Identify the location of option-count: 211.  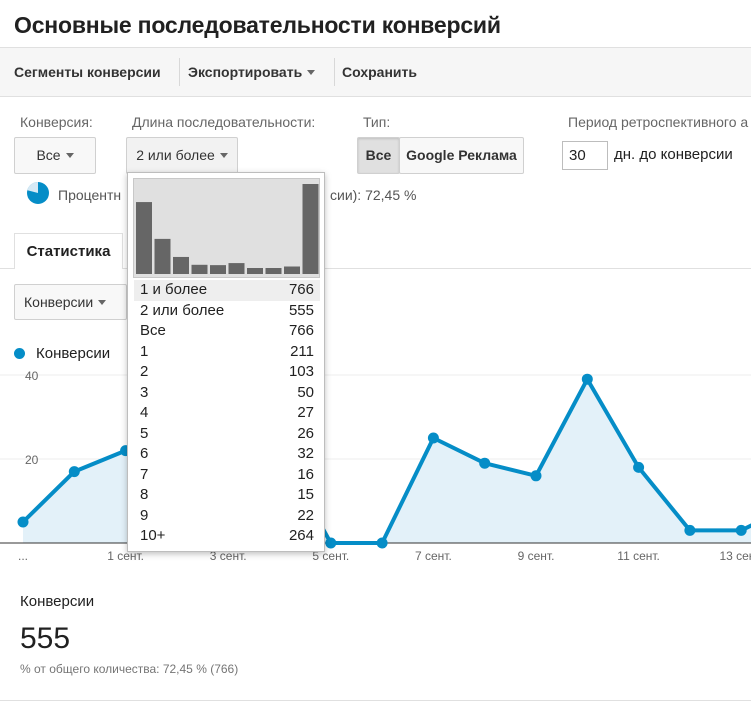
(302, 351).